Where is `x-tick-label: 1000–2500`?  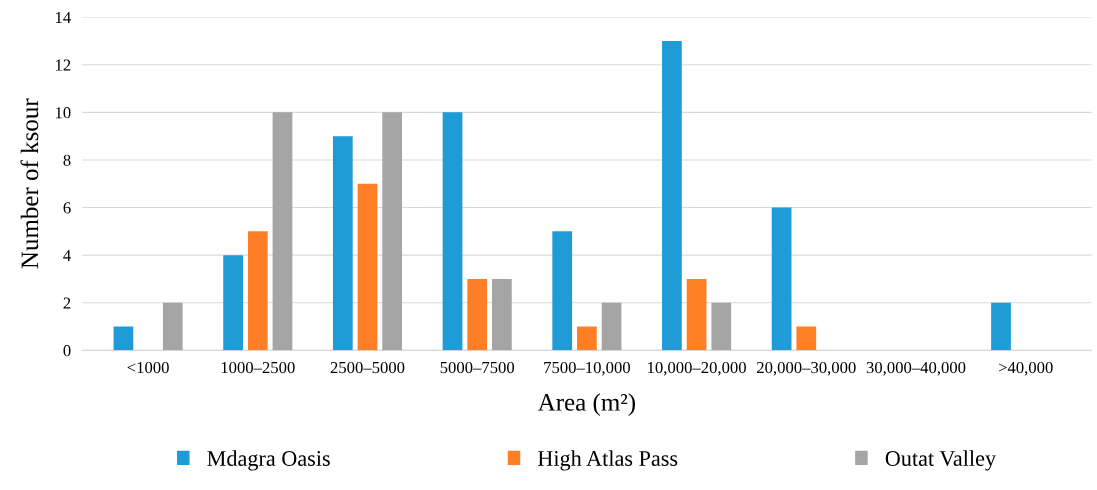 x-tick-label: 1000–2500 is located at coordinates (258, 367).